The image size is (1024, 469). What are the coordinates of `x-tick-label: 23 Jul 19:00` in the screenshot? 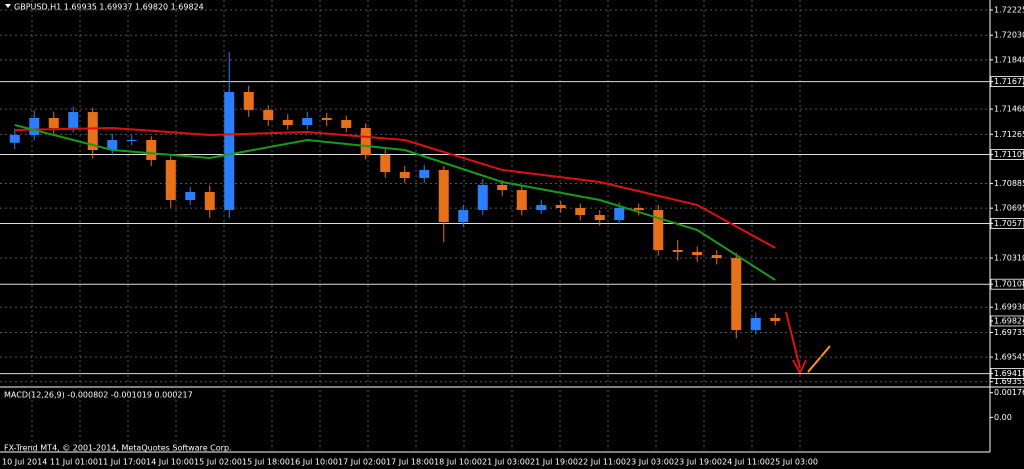 It's located at (698, 462).